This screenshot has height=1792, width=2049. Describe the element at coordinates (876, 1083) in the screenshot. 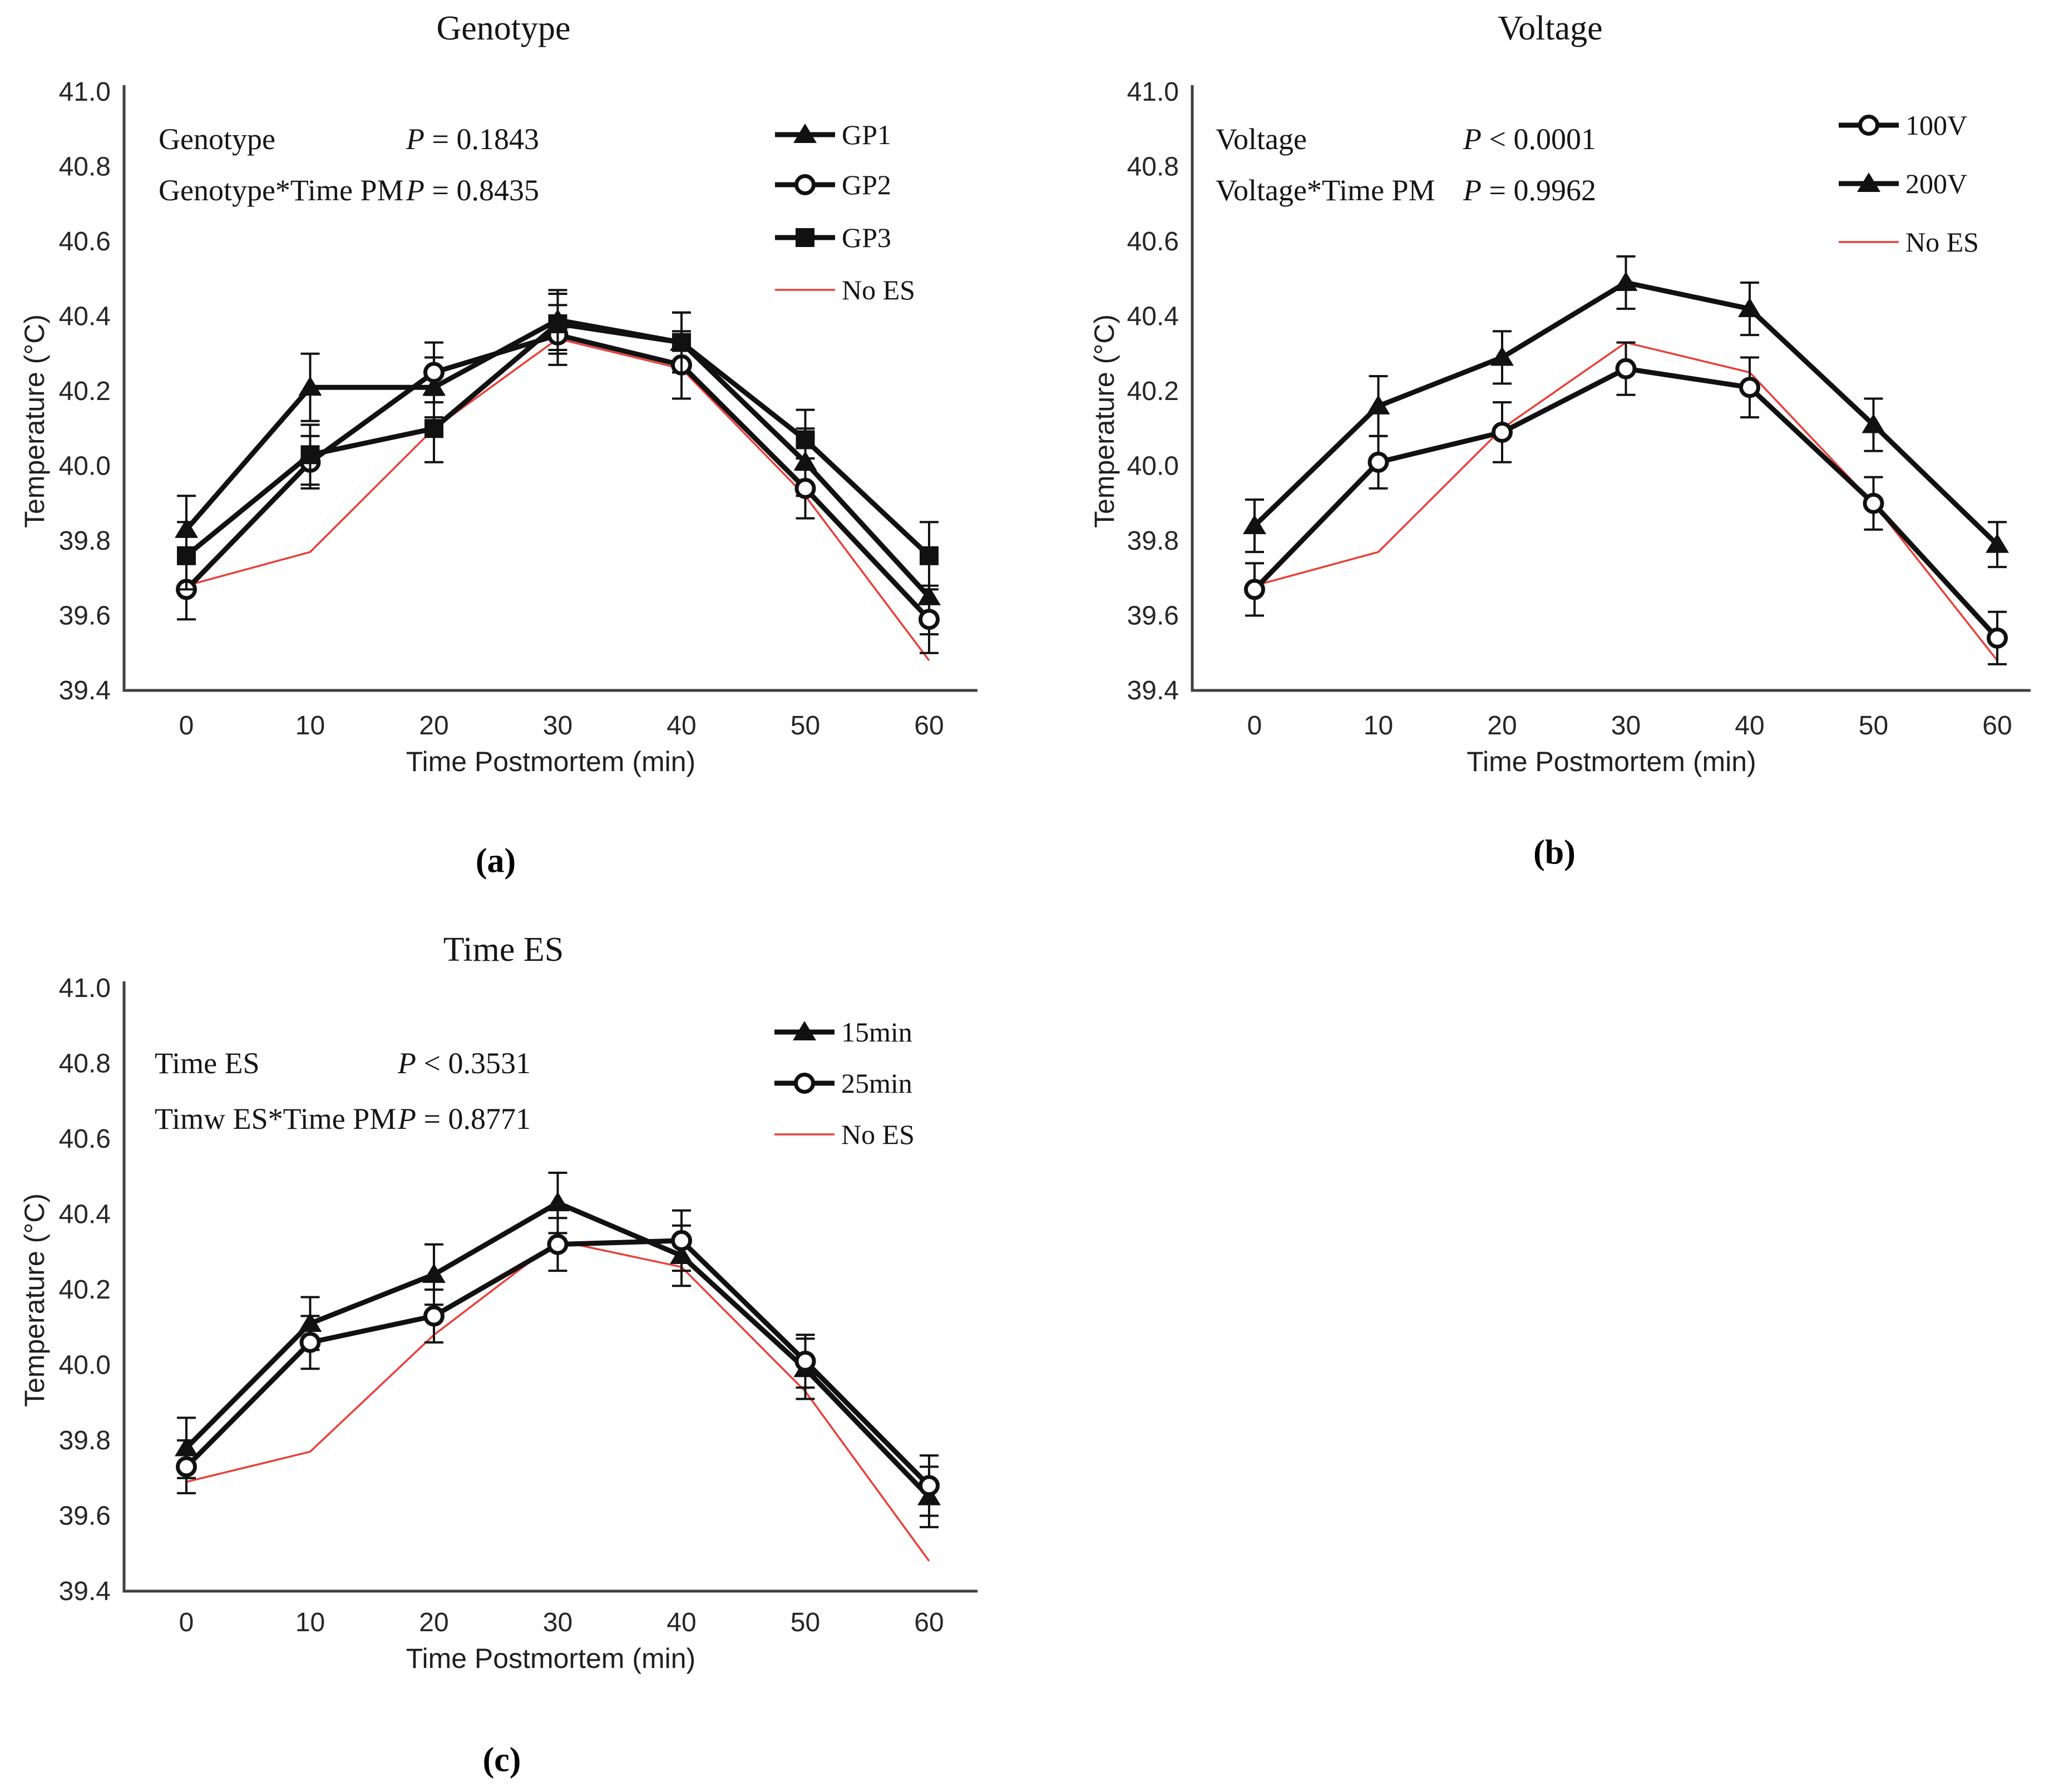

I see `legend-label: 25min` at that location.